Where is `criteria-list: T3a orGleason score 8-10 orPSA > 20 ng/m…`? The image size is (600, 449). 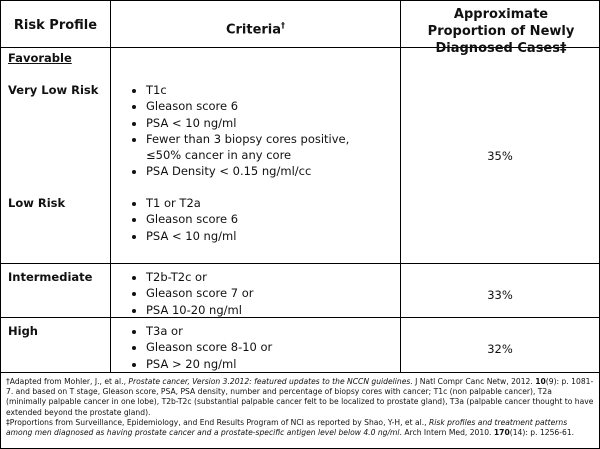 criteria-list: T3a orGleason score 8-10 orPSA > 20 ng/m… is located at coordinates (257, 347).